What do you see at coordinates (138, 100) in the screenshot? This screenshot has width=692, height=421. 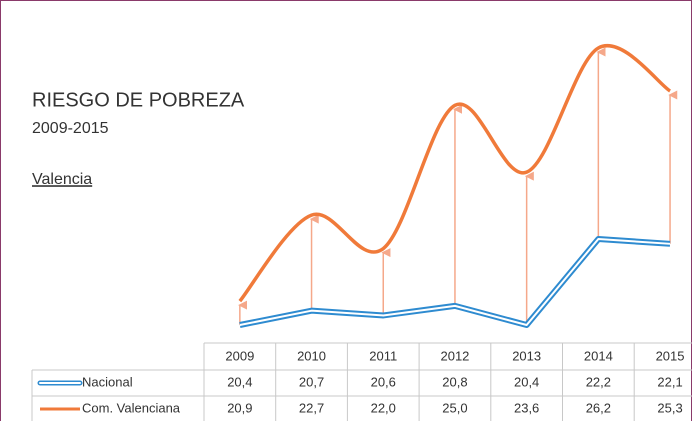 I see `chart-title: RIESGO DE POBREZA` at bounding box center [138, 100].